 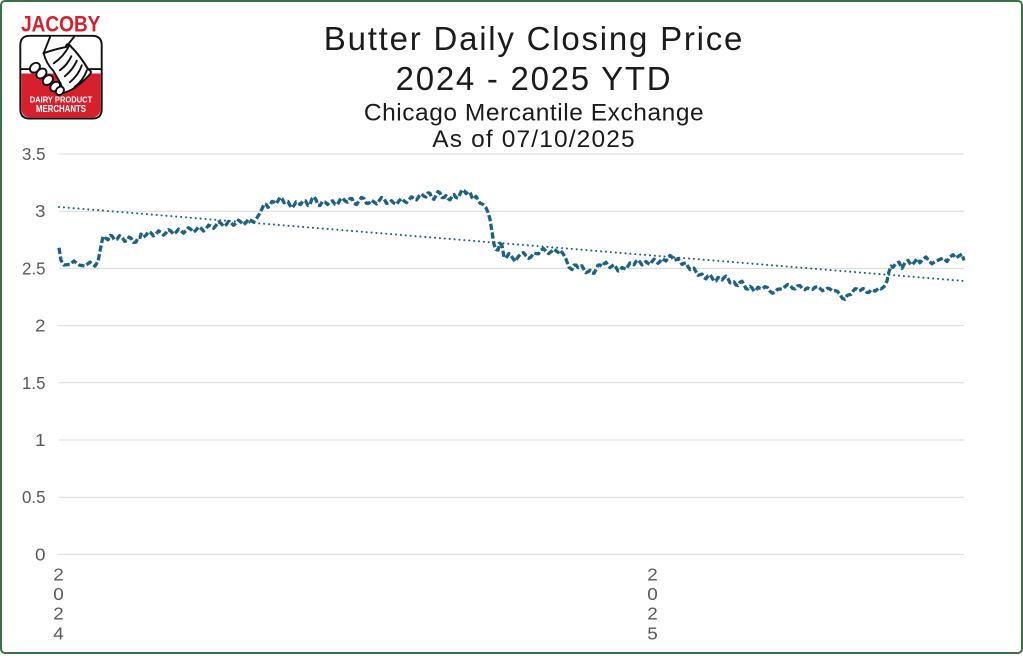 I want to click on svg-text: 3.5, so click(x=34, y=154).